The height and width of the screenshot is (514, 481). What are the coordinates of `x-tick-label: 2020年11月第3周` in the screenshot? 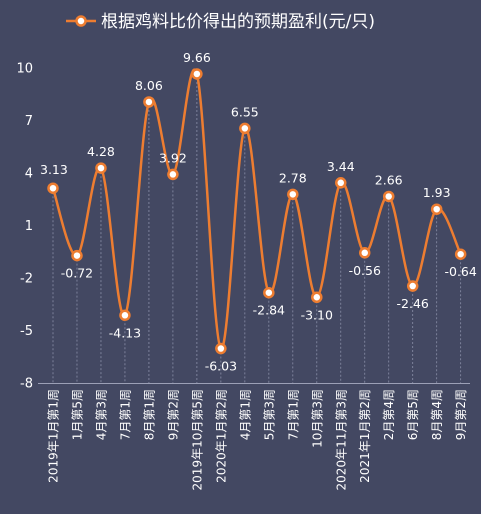 It's located at (341, 439).